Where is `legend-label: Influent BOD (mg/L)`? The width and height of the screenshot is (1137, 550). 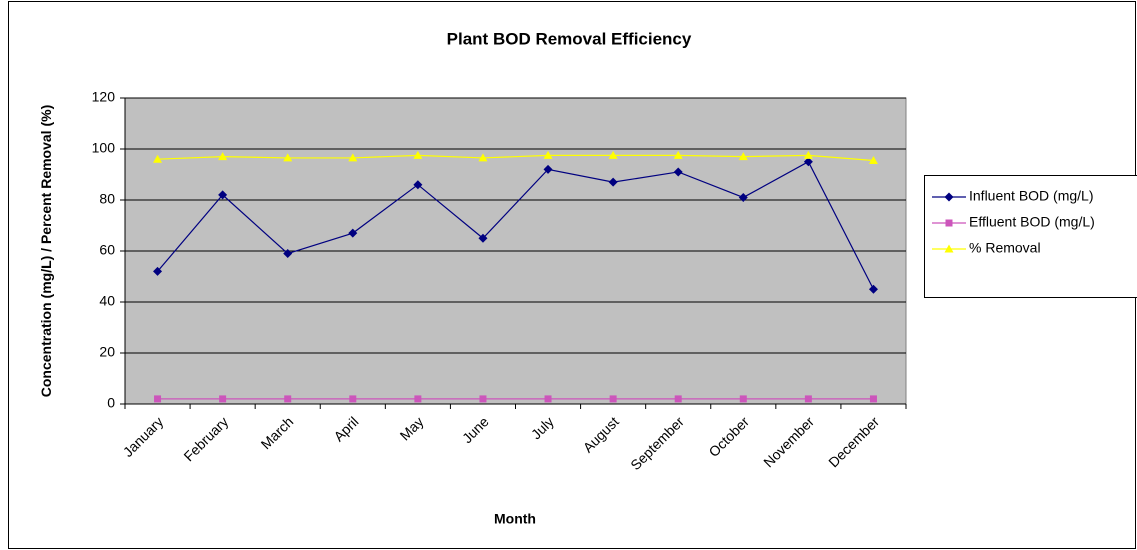 legend-label: Influent BOD (mg/L) is located at coordinates (1031, 196).